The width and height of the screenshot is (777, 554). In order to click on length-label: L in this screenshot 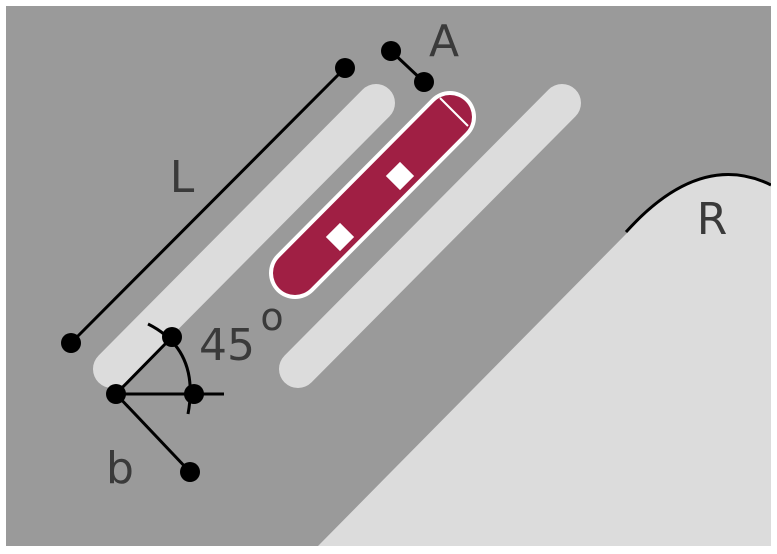, I will do `click(182, 177)`.